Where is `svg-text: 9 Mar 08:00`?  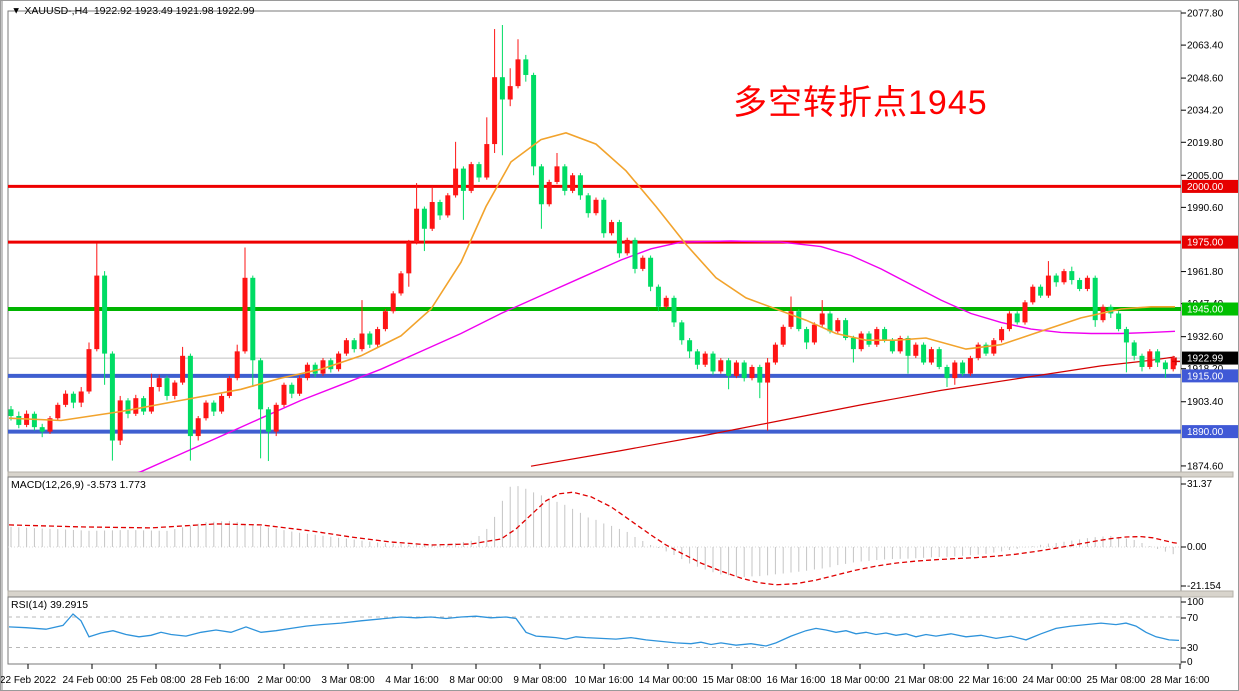
svg-text: 9 Mar 08:00 is located at coordinates (540, 680).